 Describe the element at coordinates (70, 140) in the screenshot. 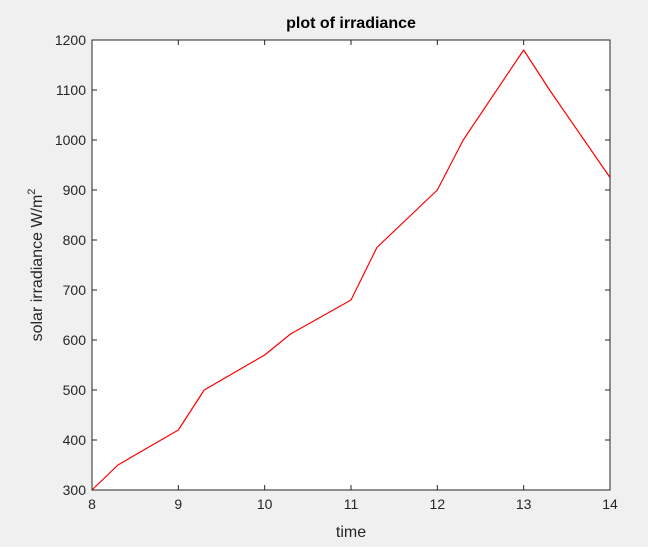

I see `y-tick-label: 1000` at that location.